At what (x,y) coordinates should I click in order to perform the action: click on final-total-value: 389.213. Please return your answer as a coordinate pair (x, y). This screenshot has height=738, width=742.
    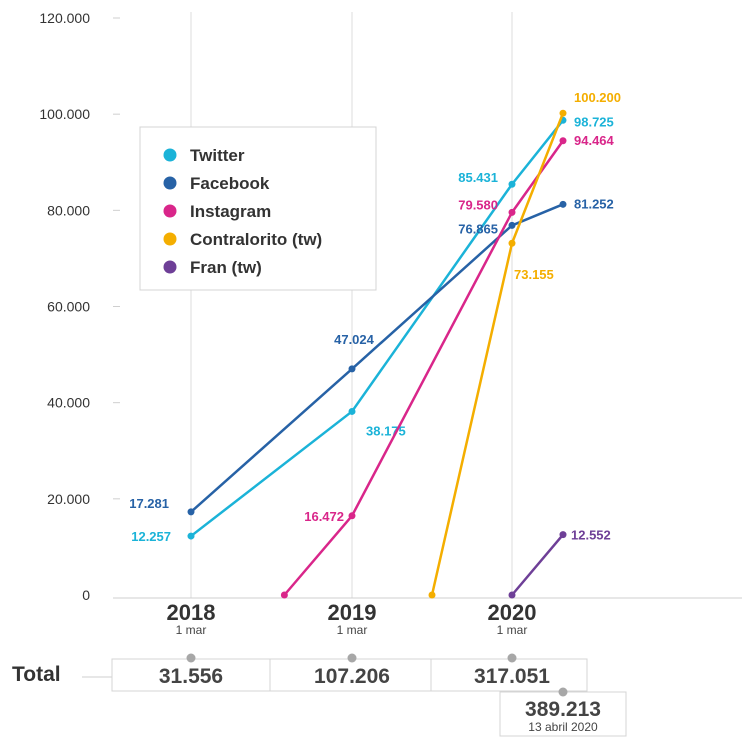
    Looking at the image, I should click on (563, 709).